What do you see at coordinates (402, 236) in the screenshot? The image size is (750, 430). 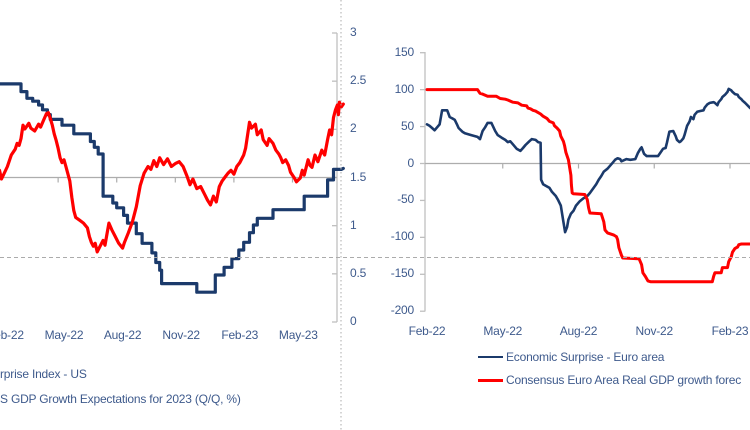 I see `y-axis-tick-label: -100` at bounding box center [402, 236].